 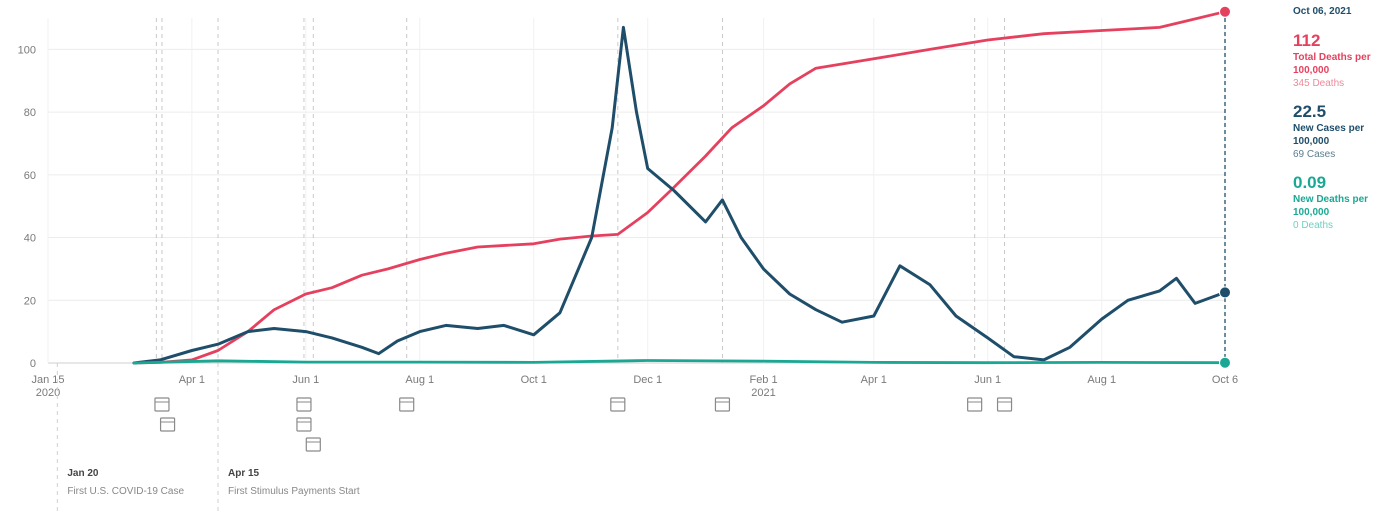 I want to click on annotation-text: First Stimulus Payments Start, so click(x=294, y=491).